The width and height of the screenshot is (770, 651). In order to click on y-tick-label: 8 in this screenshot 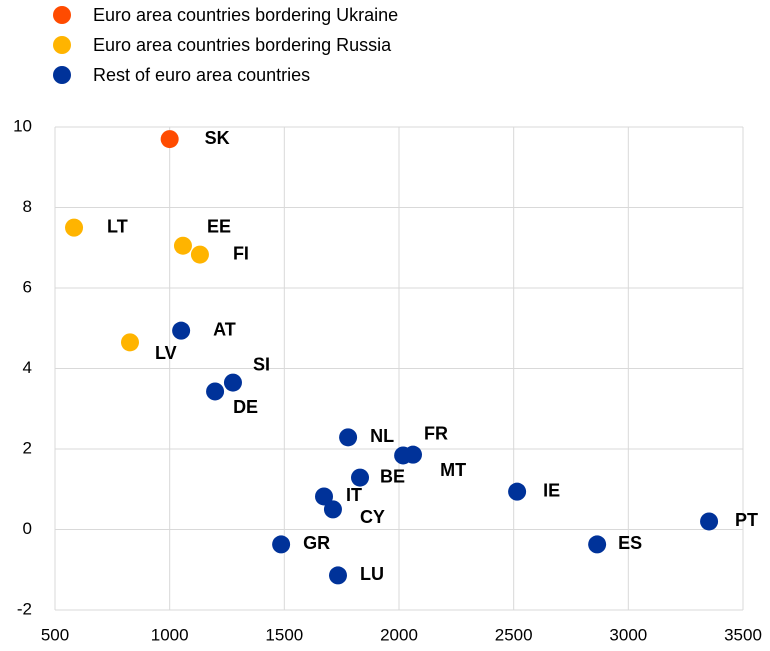, I will do `click(27, 206)`.